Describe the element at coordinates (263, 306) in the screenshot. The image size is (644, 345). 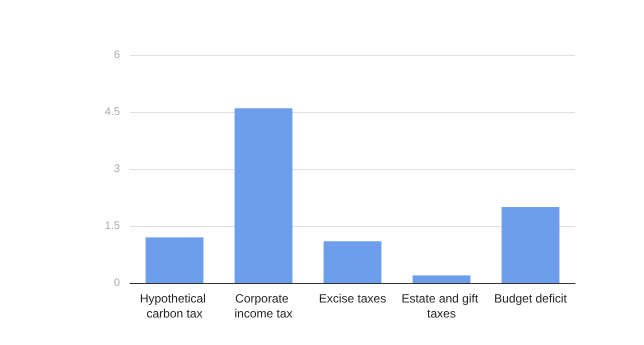
I see `x-tick-label: Corporate income tax` at that location.